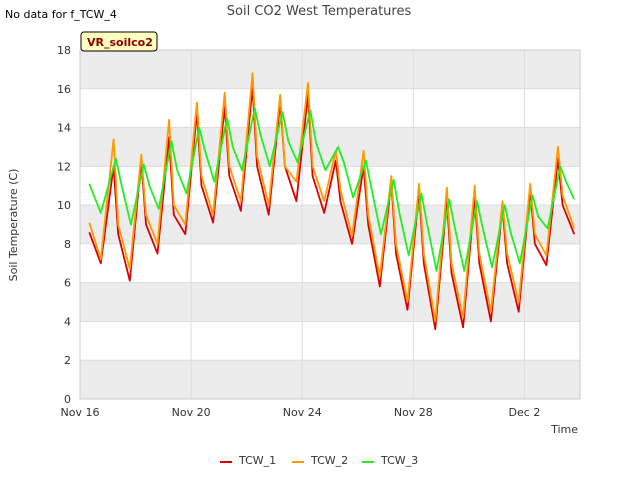  What do you see at coordinates (67, 321) in the screenshot?
I see `y-tick-label: 4` at bounding box center [67, 321].